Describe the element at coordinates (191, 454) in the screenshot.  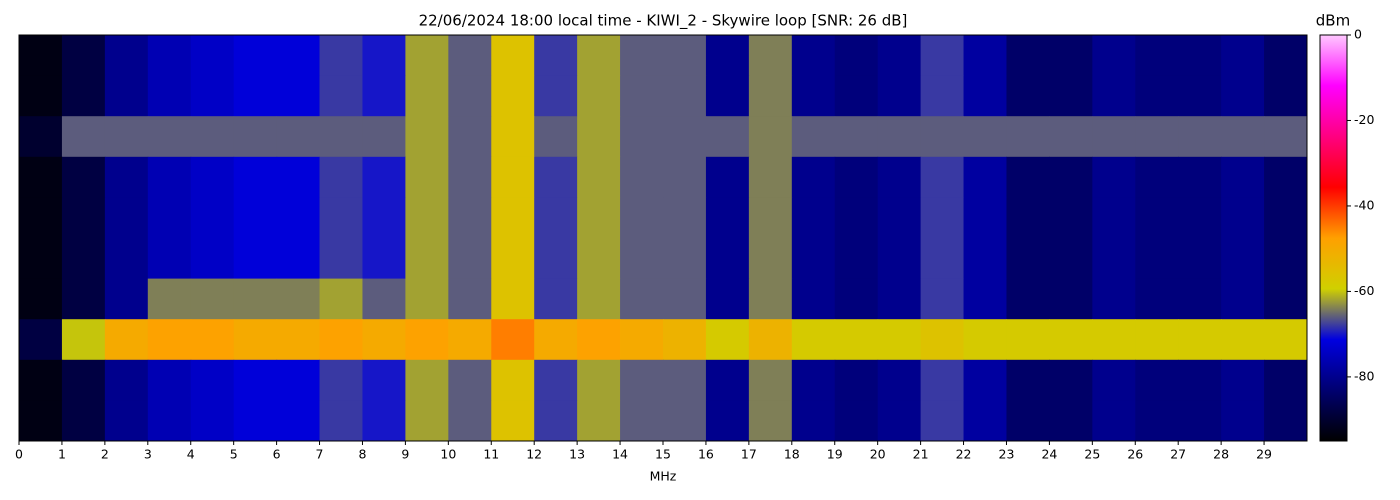
I see `x-tick-label: 4` at that location.